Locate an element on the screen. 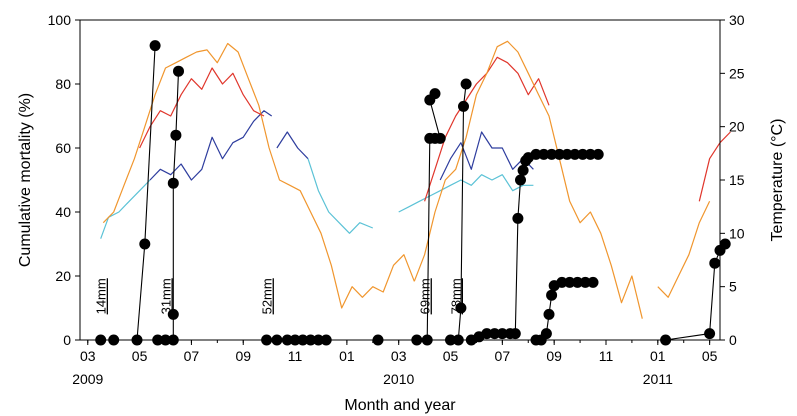 Image resolution: width=797 pixels, height=416 pixels. x-year-label: 2010 is located at coordinates (398, 379).